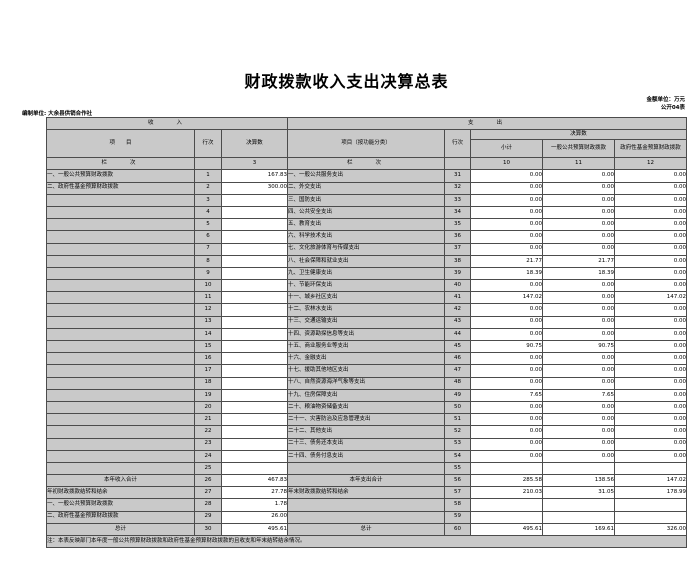  What do you see at coordinates (458, 468) in the screenshot?
I see `expense-rownum-cell: 55` at bounding box center [458, 468].